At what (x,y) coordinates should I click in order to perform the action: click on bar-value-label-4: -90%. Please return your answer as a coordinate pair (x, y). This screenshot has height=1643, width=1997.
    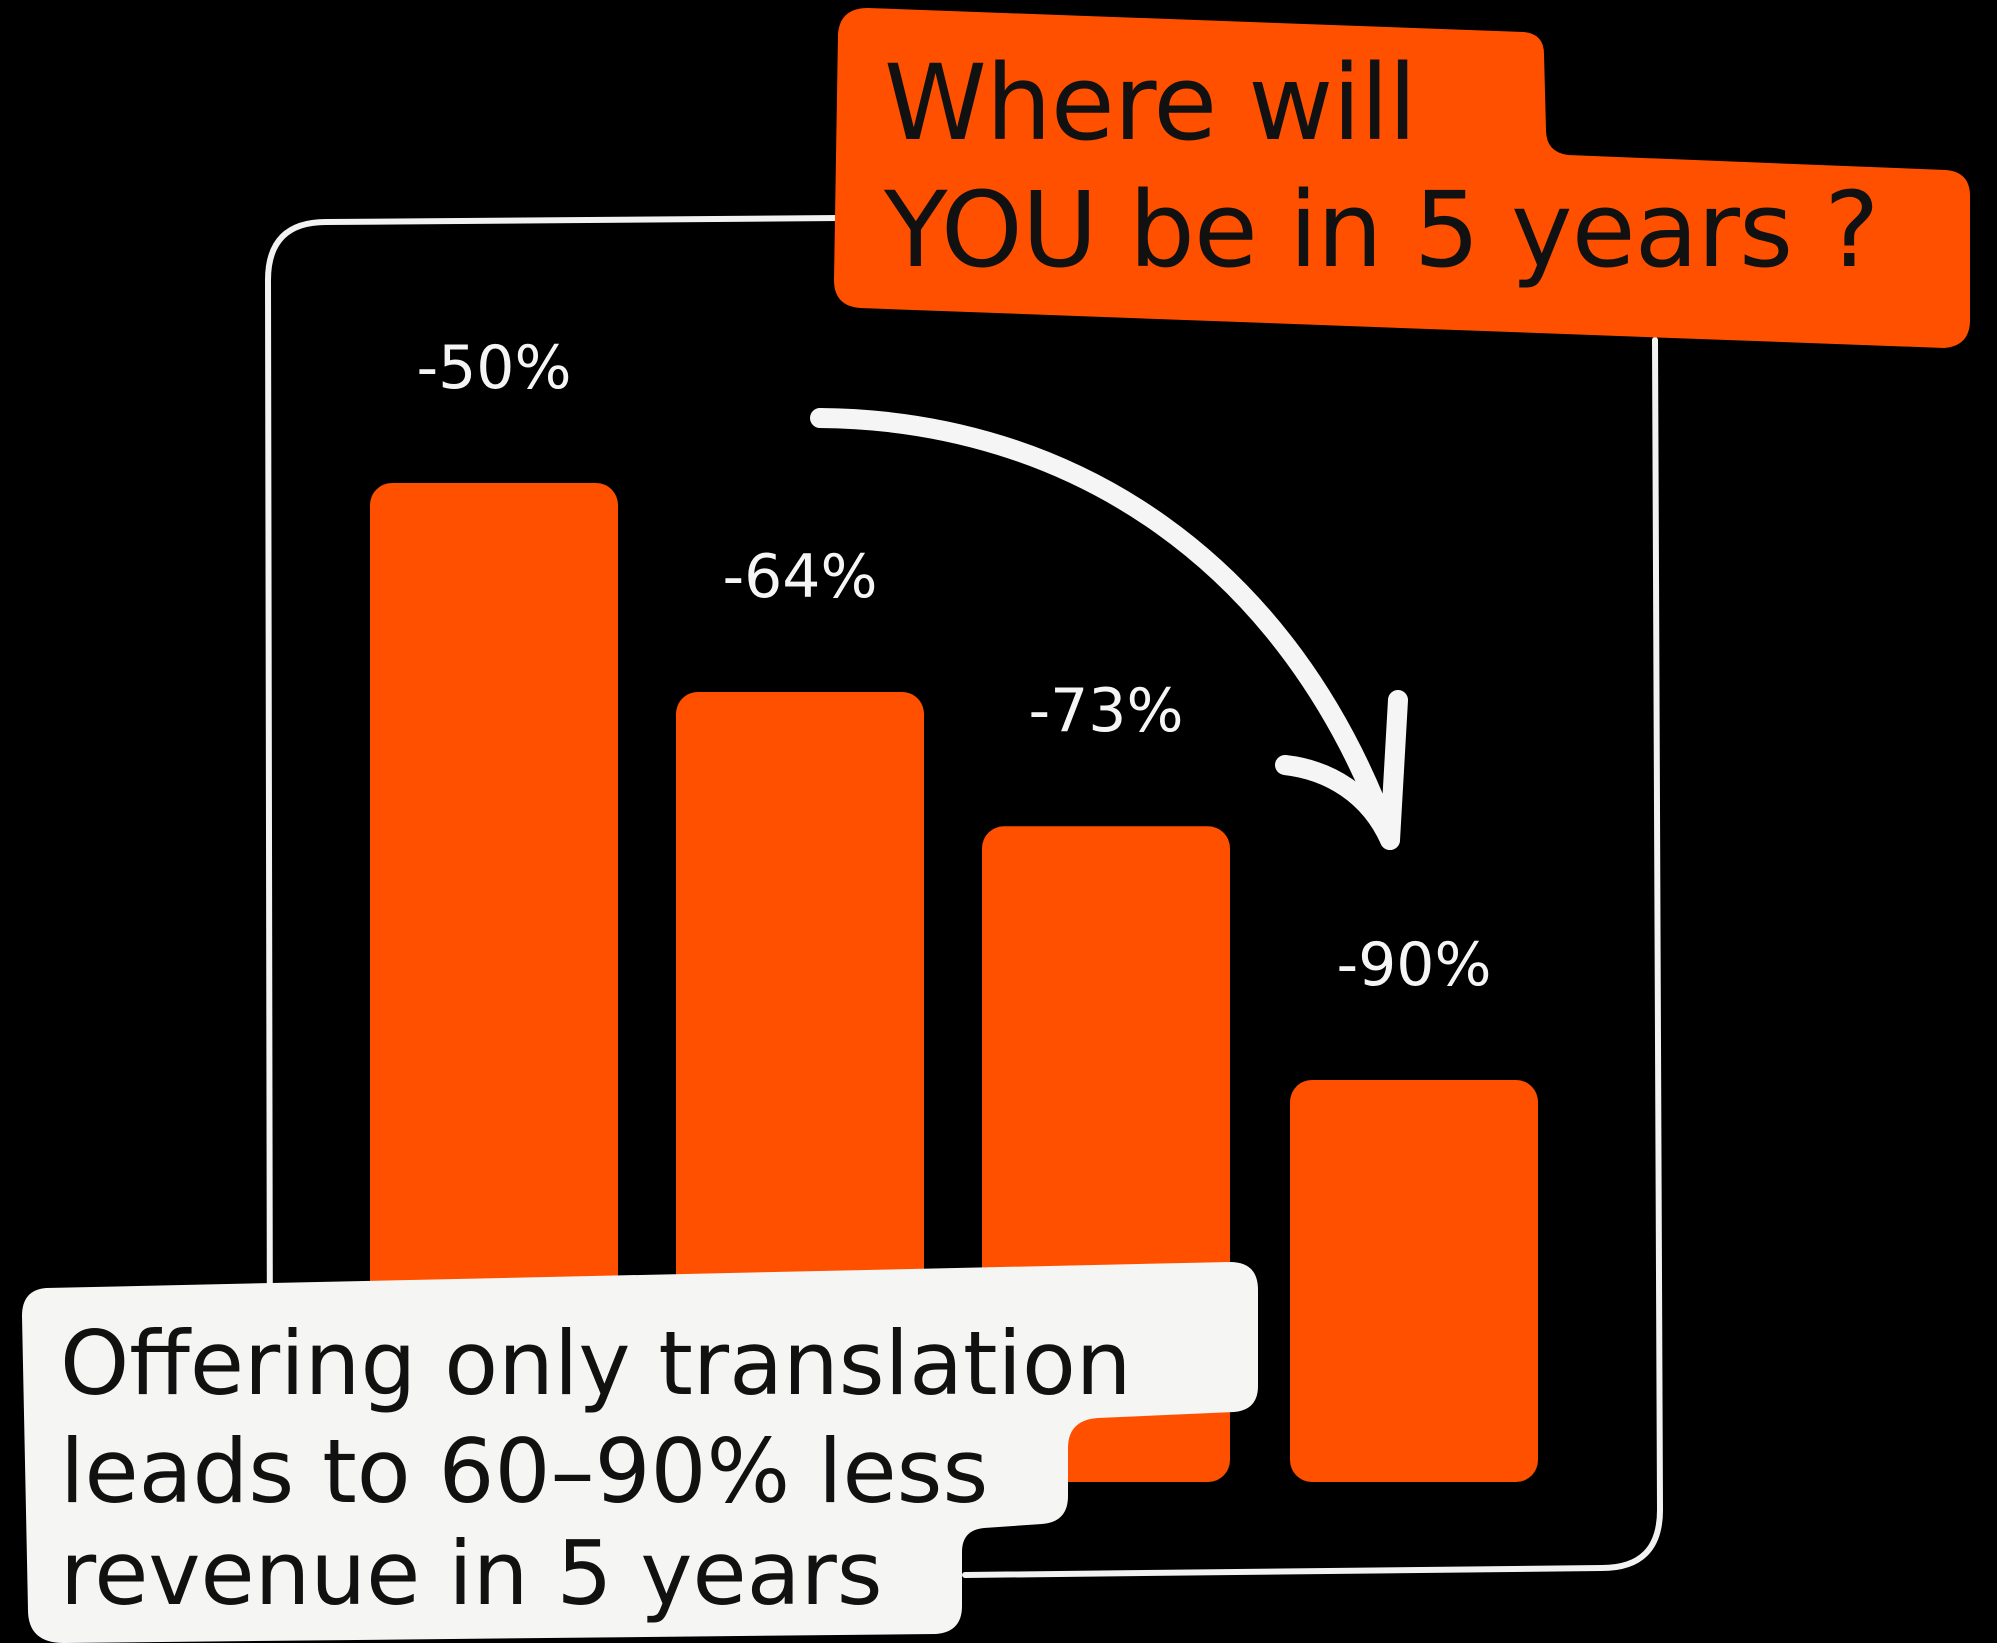
    Looking at the image, I should click on (1414, 965).